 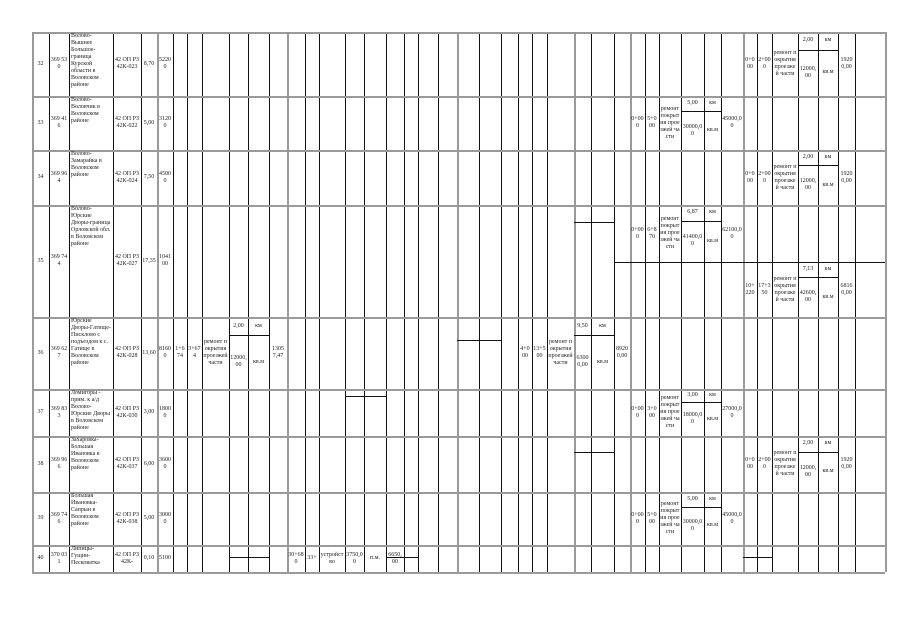 I want to click on work-end-km: 6+870, so click(x=652, y=233).